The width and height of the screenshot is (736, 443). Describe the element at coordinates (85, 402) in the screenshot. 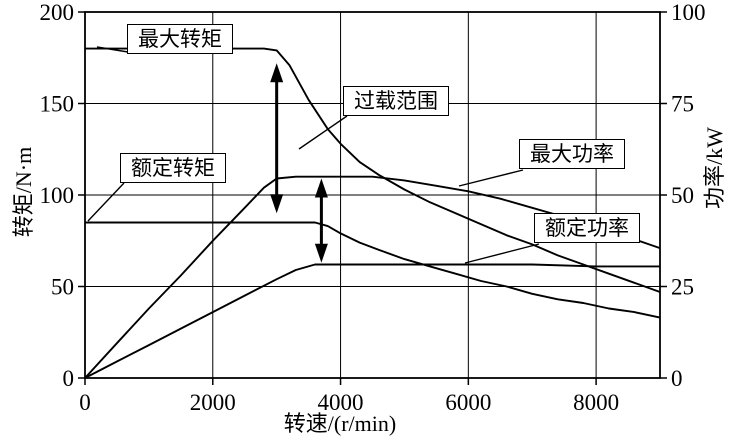

I see `x-tick-label: 0` at that location.